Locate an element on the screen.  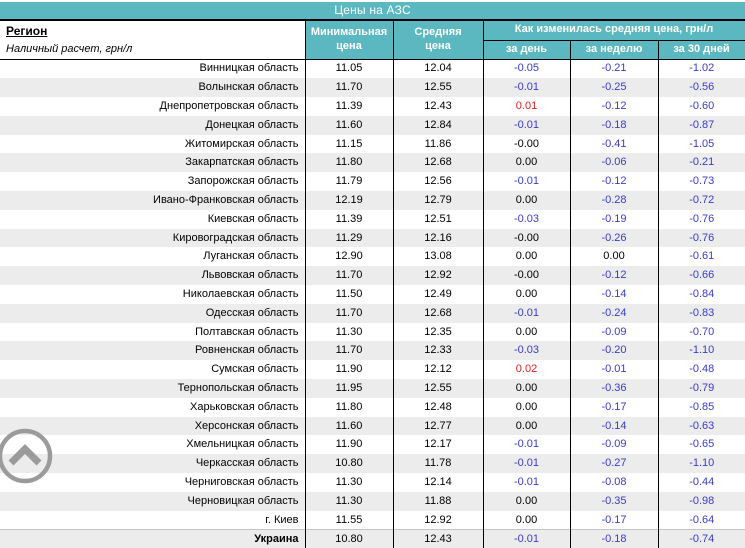
min-price-cell: 11.90 is located at coordinates (348, 370).